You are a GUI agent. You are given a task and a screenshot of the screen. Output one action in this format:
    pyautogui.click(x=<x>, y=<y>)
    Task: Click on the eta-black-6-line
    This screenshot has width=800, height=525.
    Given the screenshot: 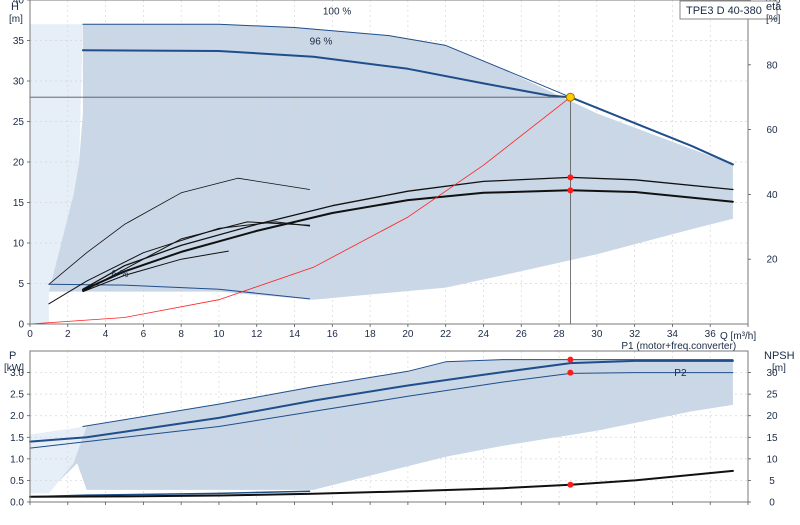 What is the action you would take?
    pyautogui.click(x=196, y=257)
    